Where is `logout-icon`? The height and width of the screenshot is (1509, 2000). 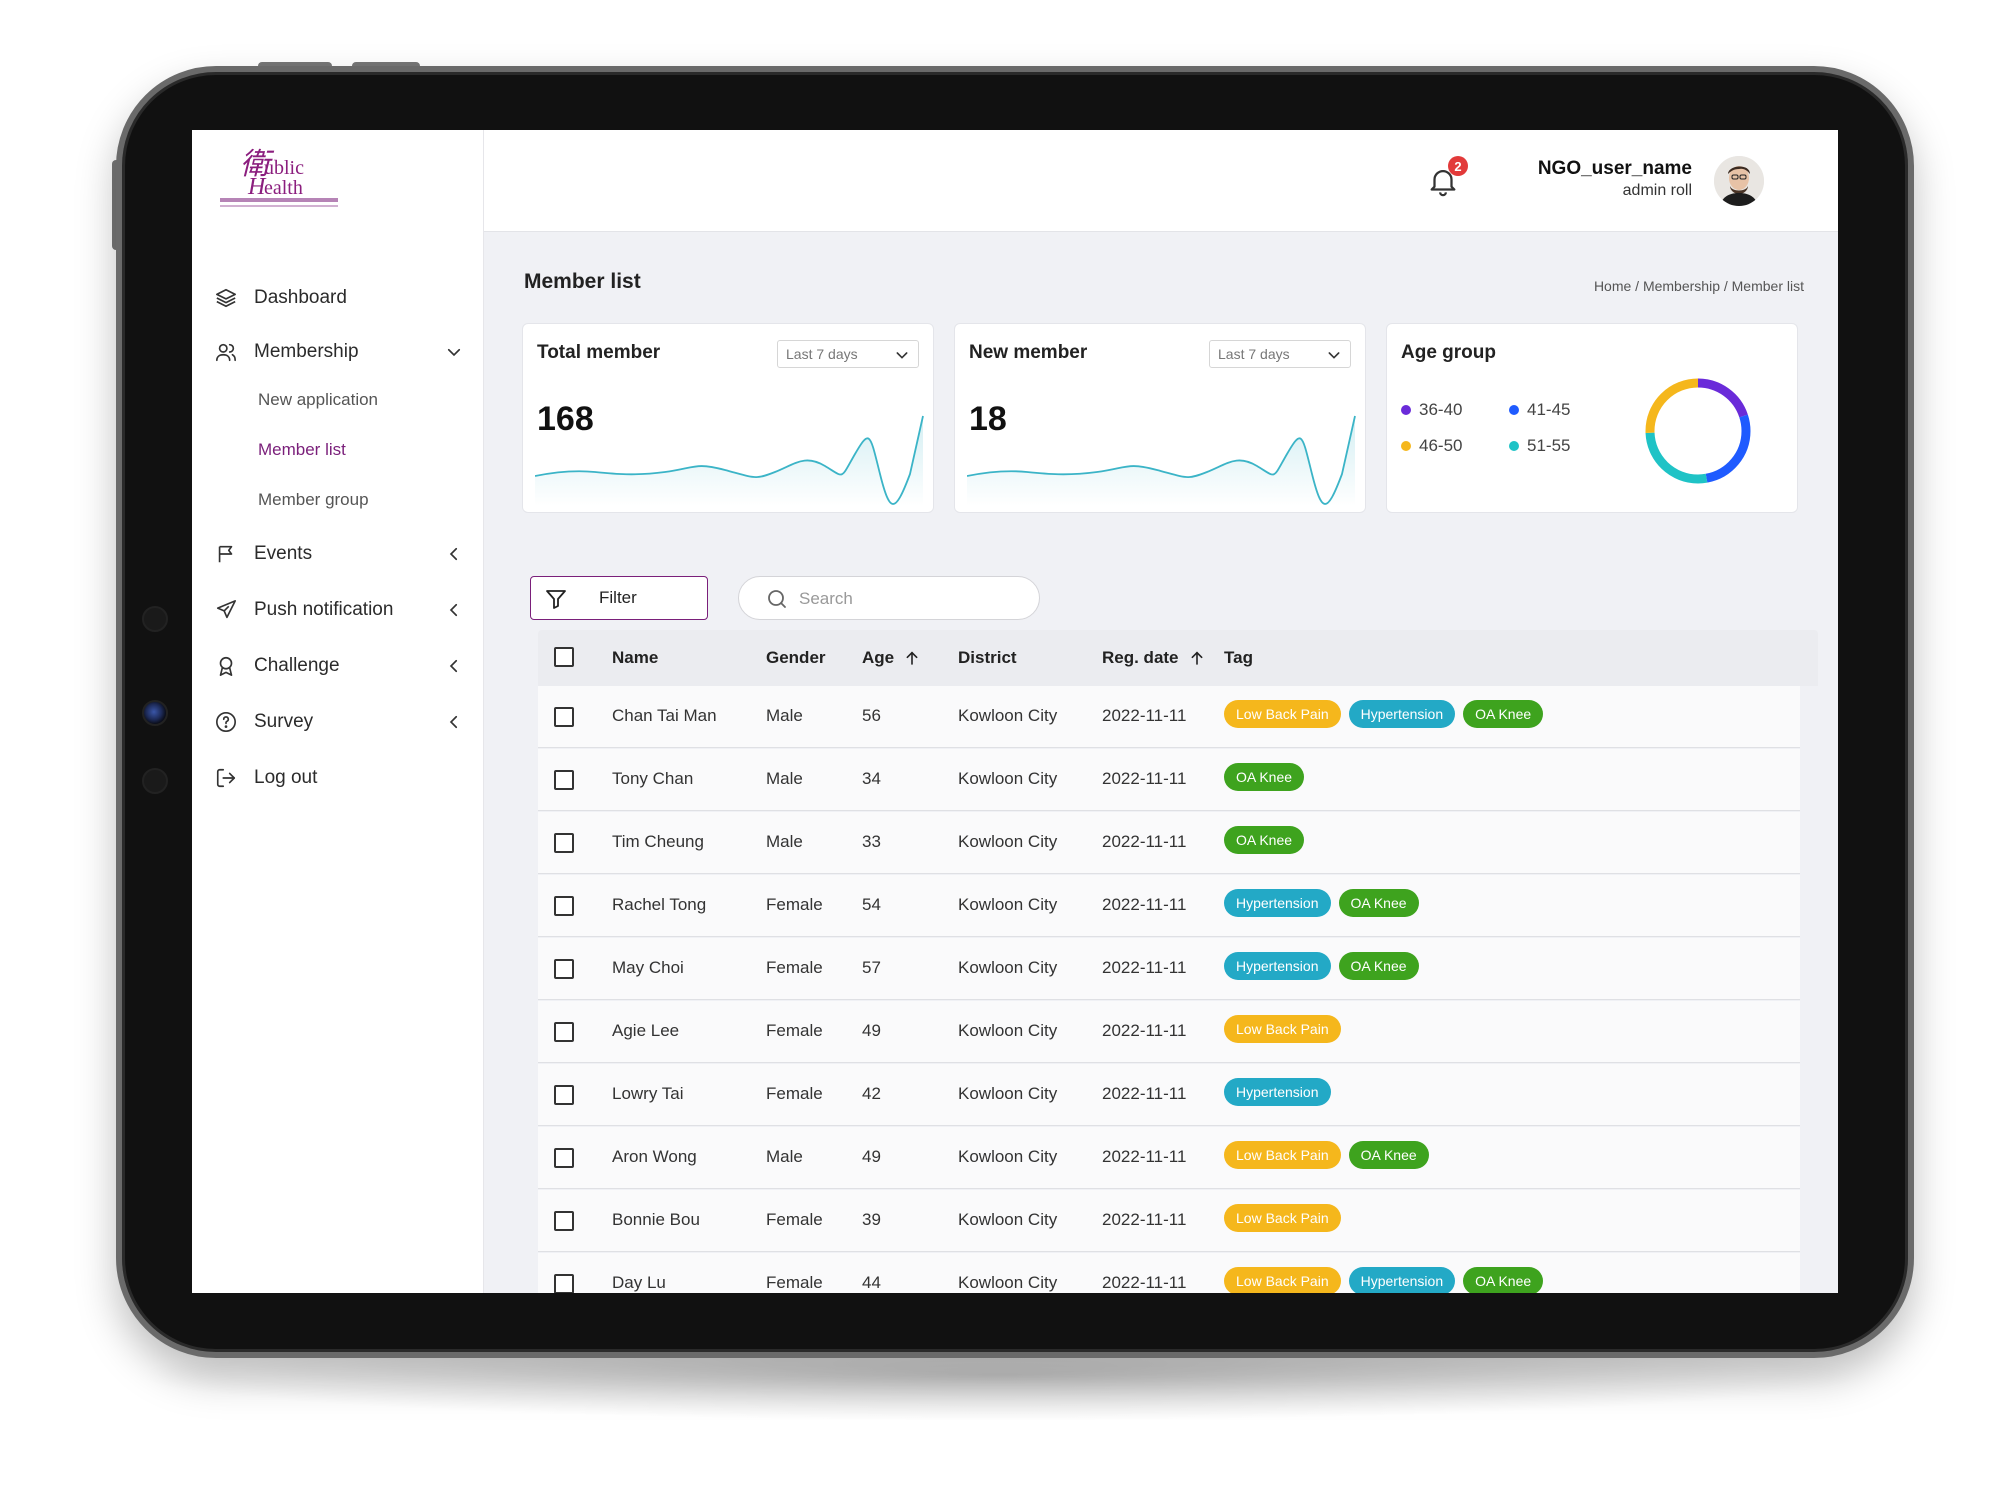 logout-icon is located at coordinates (226, 778).